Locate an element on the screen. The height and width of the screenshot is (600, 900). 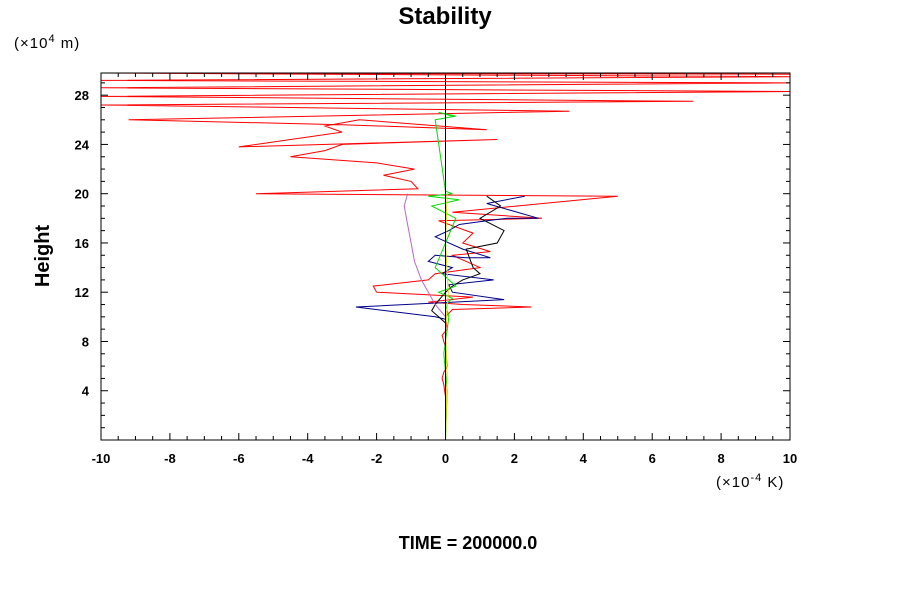
x-unit-label: (×10-4 K) is located at coordinates (750, 481).